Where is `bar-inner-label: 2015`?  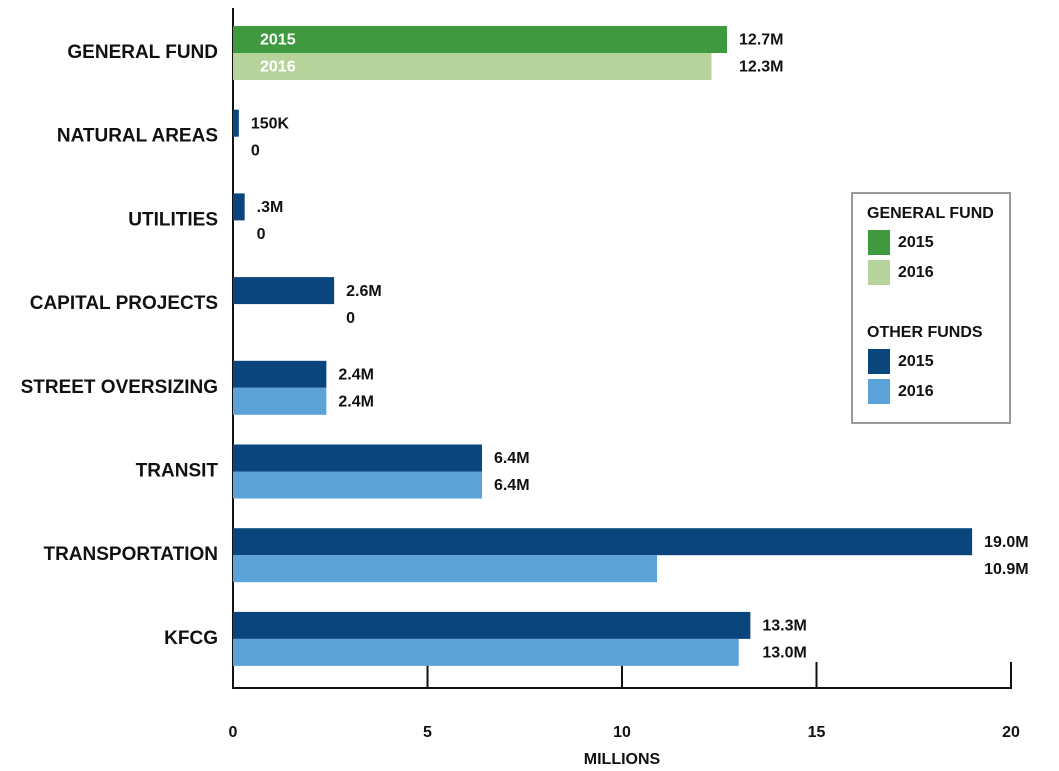 bar-inner-label: 2015 is located at coordinates (278, 40).